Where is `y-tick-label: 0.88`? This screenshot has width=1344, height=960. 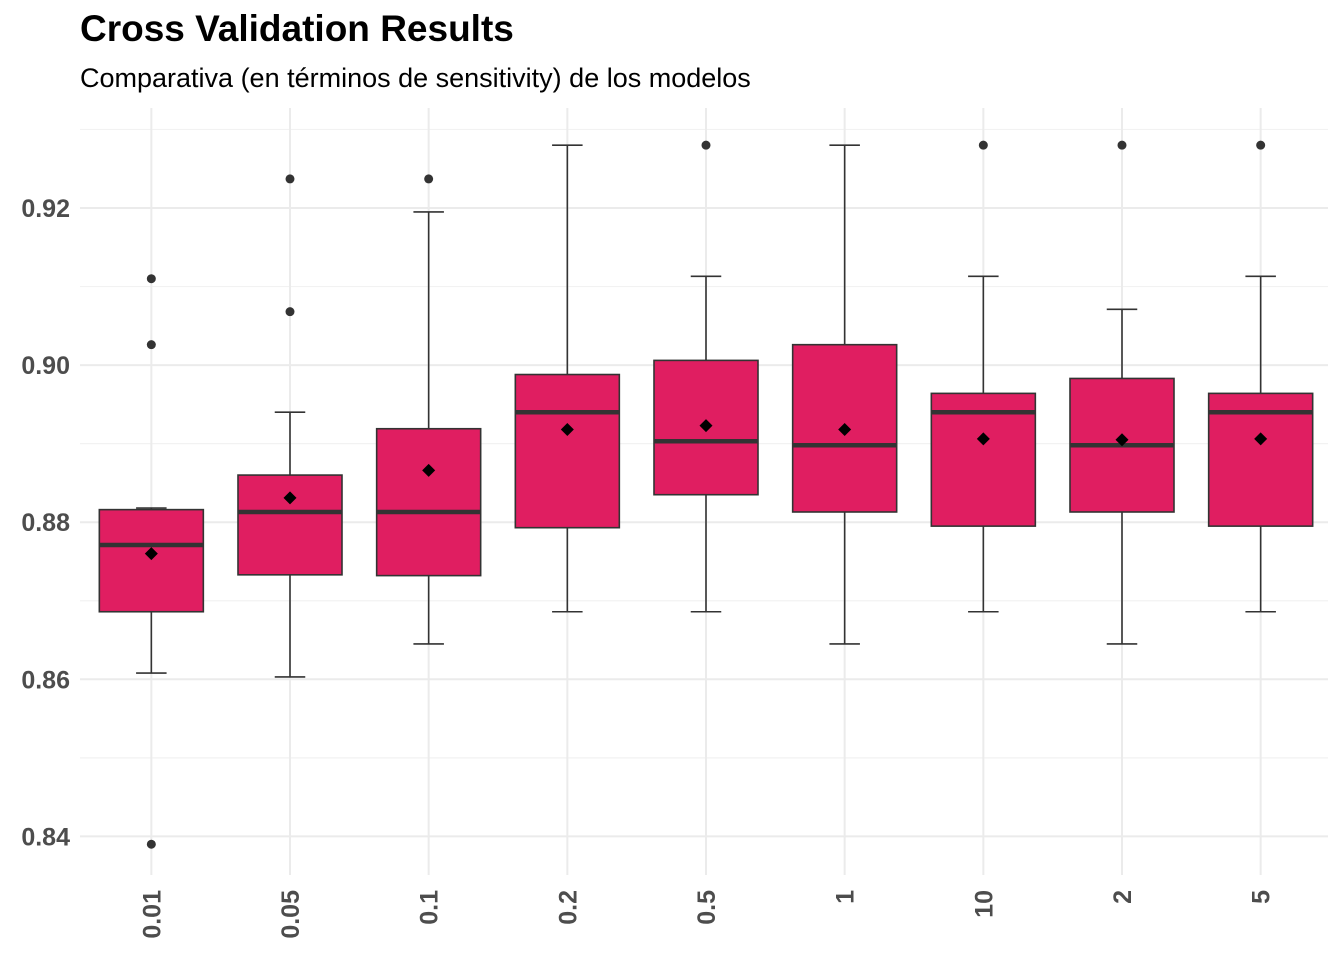
y-tick-label: 0.88 is located at coordinates (45, 523).